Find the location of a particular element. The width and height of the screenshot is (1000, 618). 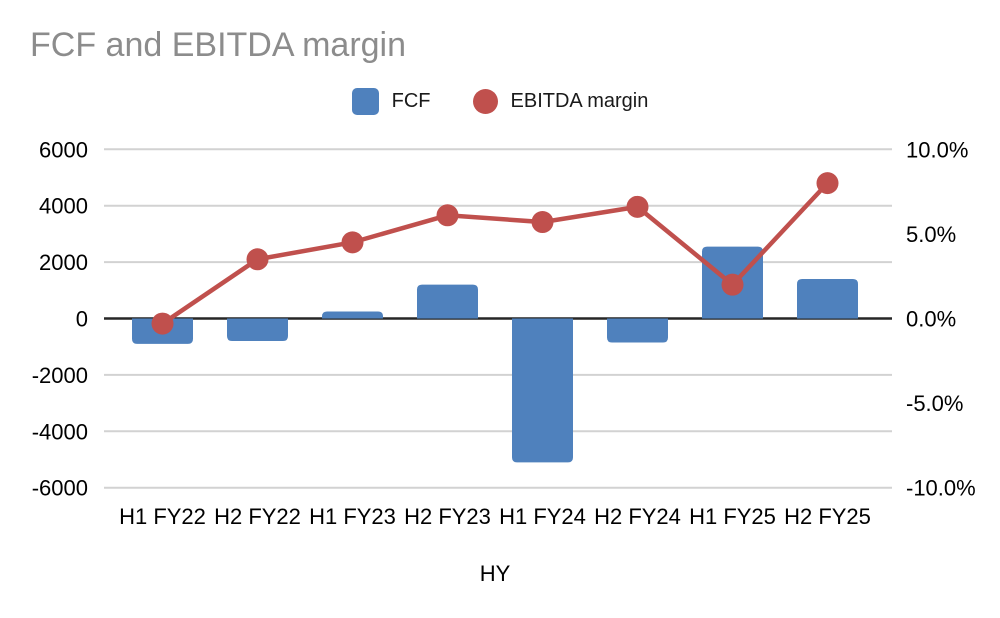

ebitda-margin-swatch-icon is located at coordinates (485, 101).